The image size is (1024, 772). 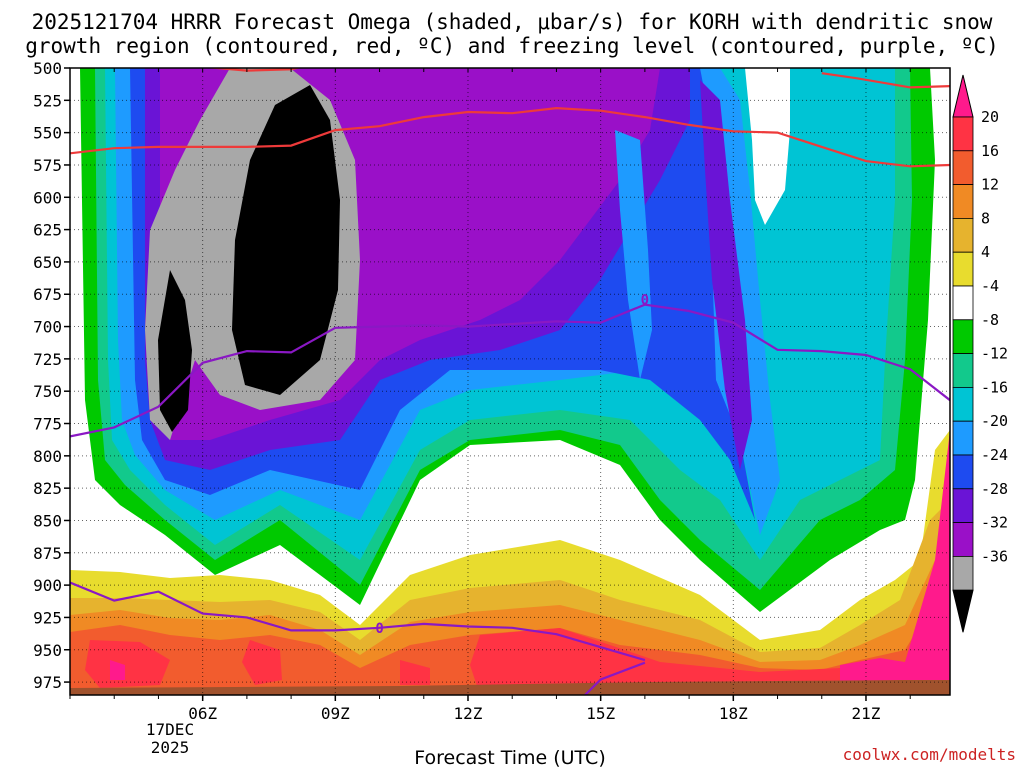 What do you see at coordinates (990, 117) in the screenshot?
I see `colorbar-label: 20` at bounding box center [990, 117].